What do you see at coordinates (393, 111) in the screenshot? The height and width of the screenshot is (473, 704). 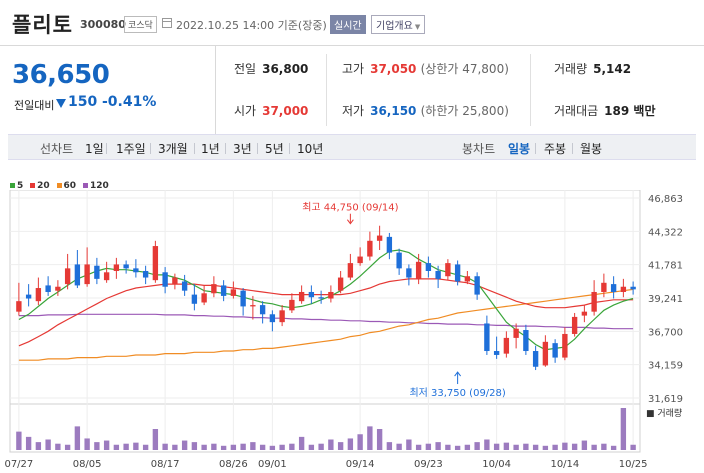 I see `low-value: 36,150` at bounding box center [393, 111].